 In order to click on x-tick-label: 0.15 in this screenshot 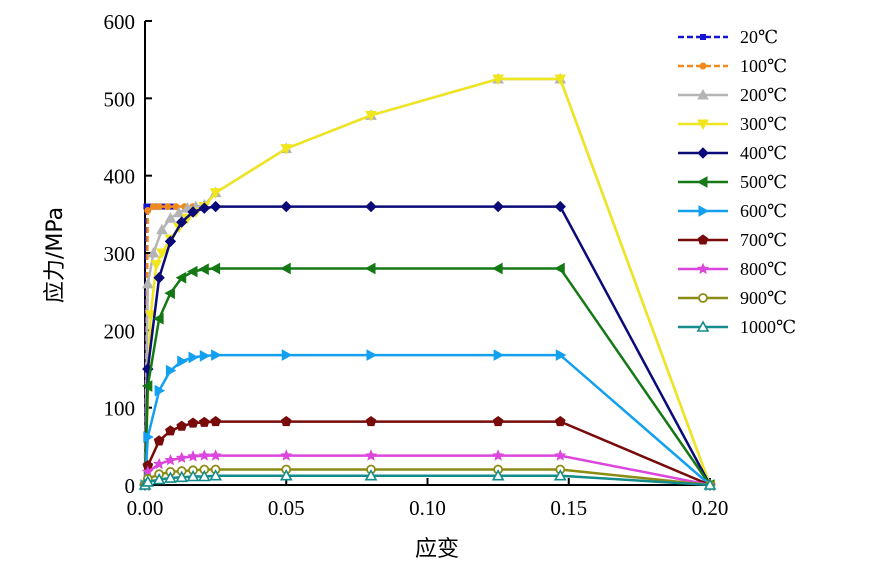, I will do `click(568, 508)`.